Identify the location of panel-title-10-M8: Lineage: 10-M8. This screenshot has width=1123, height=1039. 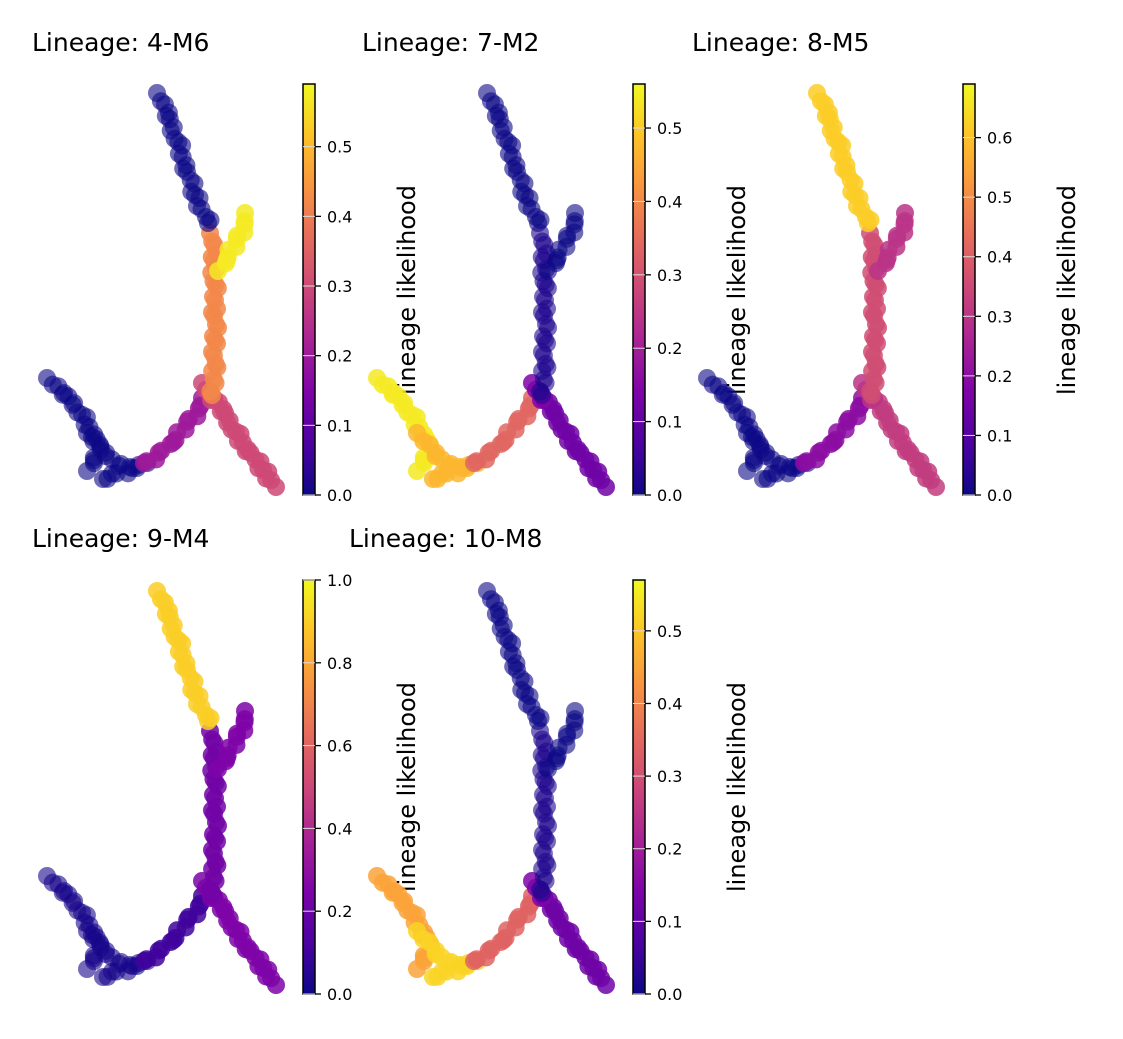
(446, 538).